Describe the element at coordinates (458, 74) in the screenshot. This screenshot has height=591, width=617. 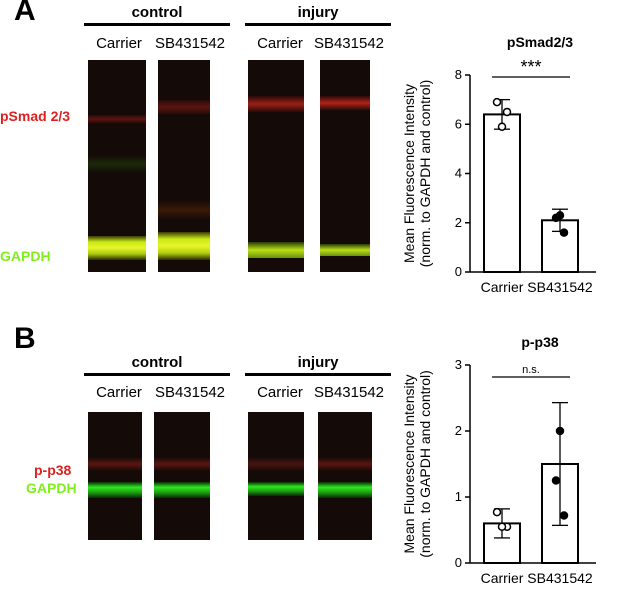
I see `y-tick-label: 8` at that location.